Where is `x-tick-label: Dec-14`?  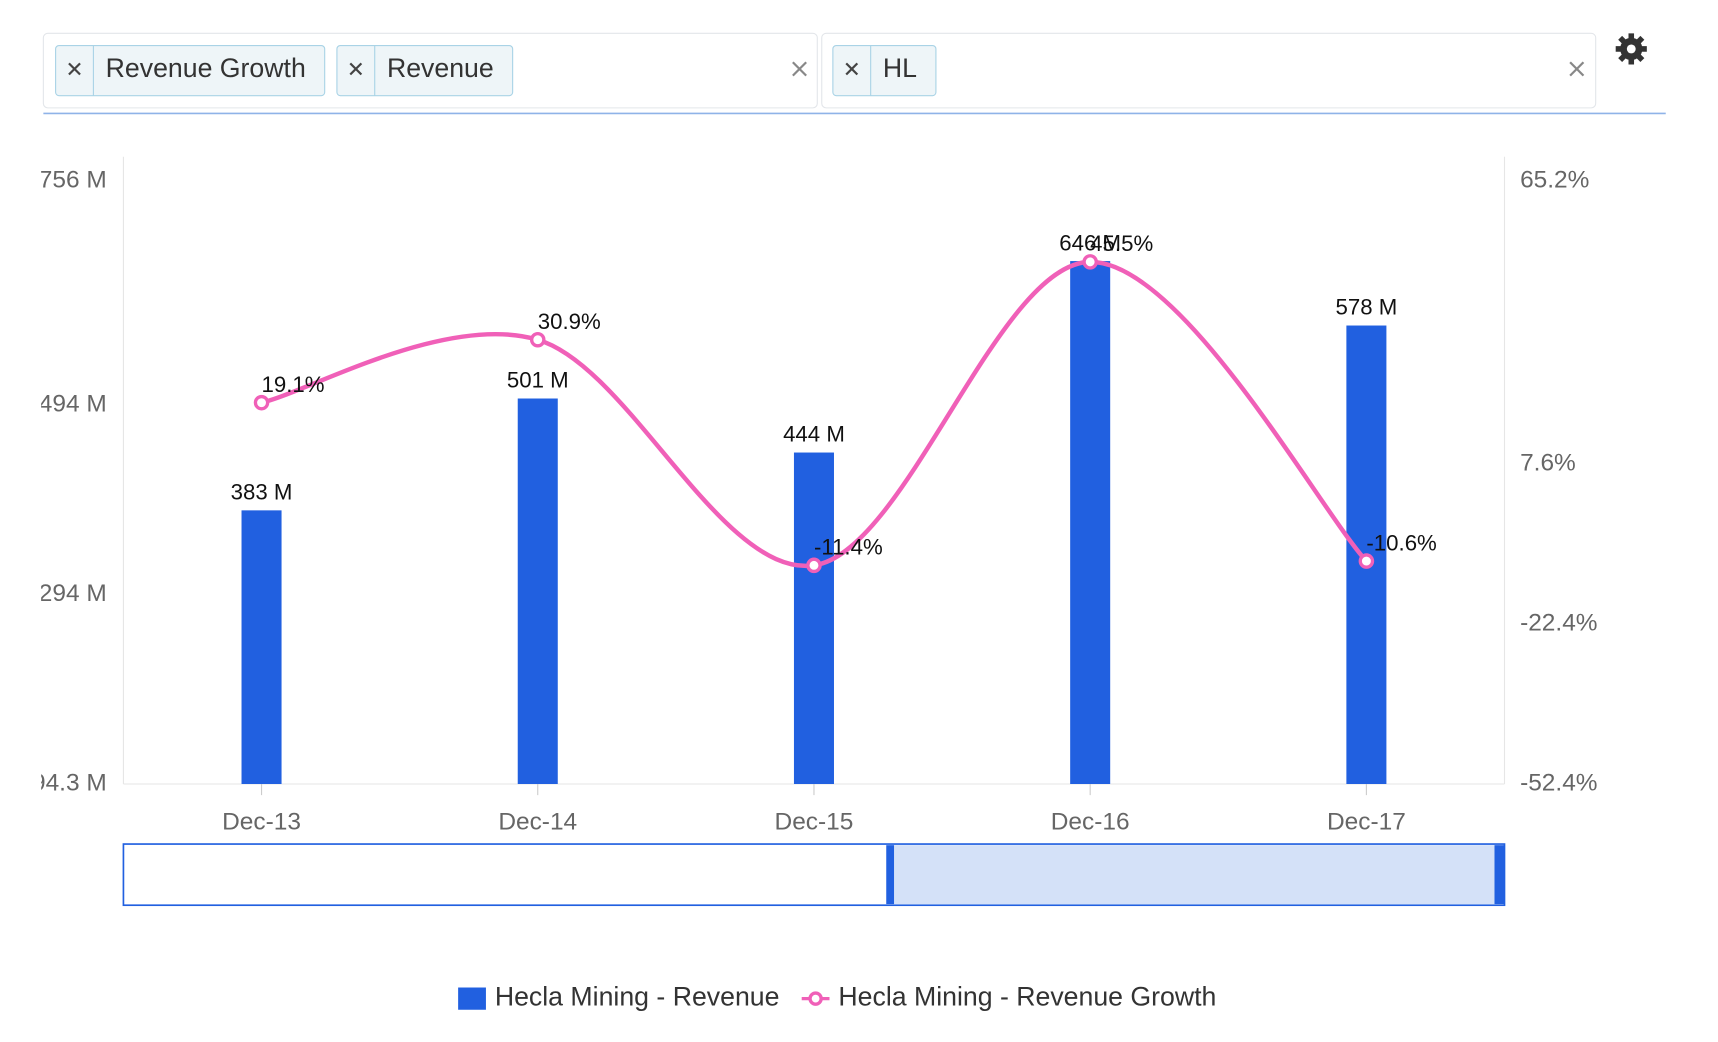
x-tick-label: Dec-14 is located at coordinates (537, 821).